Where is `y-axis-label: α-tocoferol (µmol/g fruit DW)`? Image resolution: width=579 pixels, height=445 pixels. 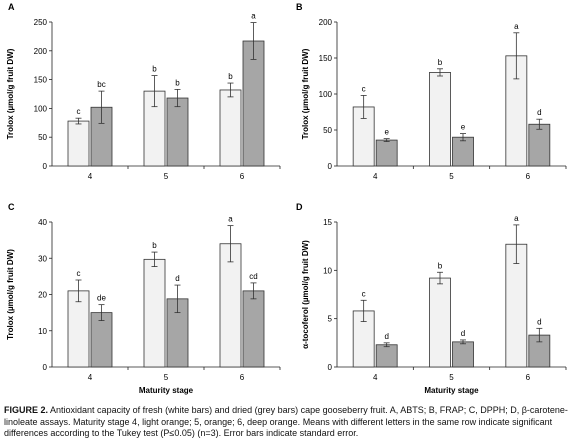 y-axis-label: α-tocoferol (µmol/g fruit DW) is located at coordinates (305, 294).